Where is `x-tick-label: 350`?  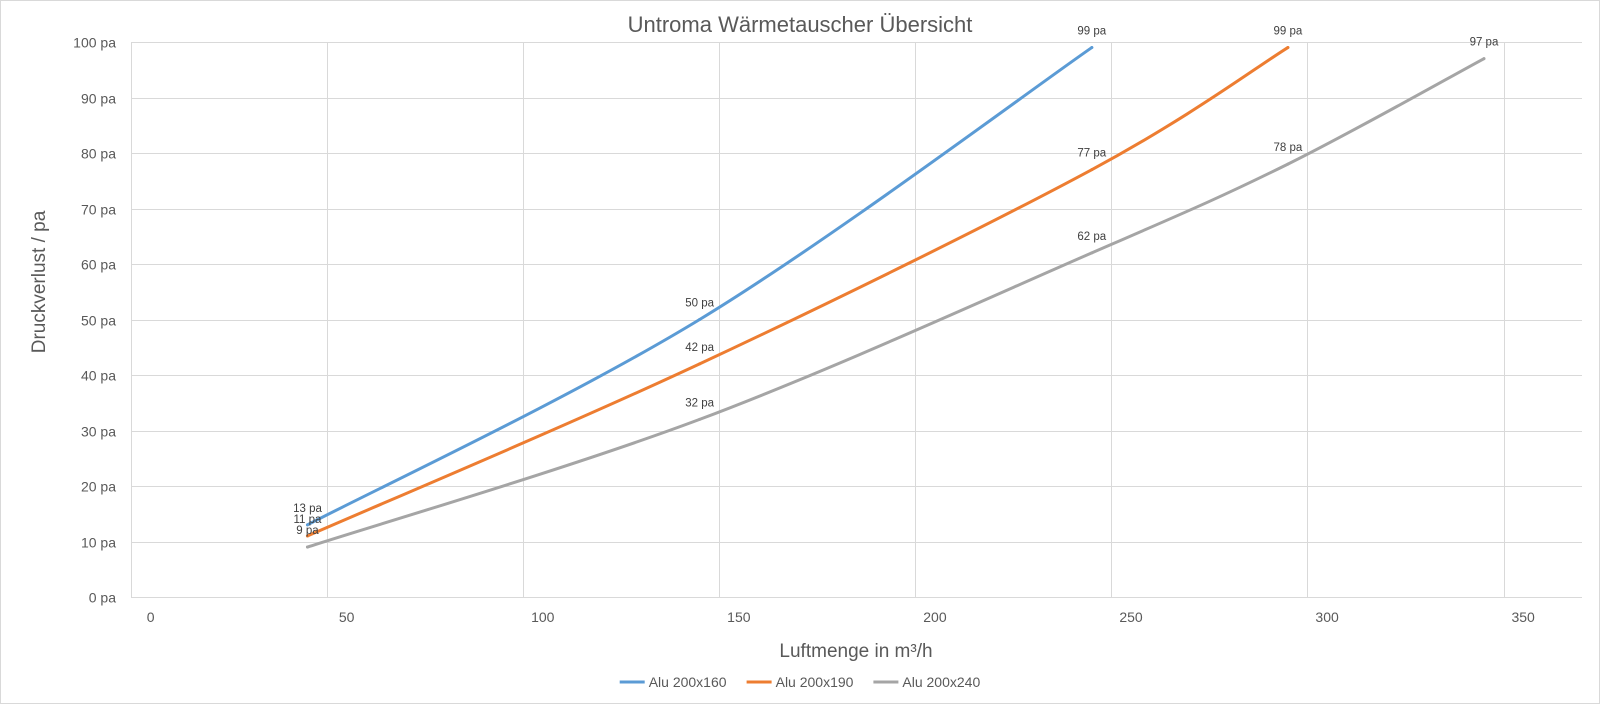 x-tick-label: 350 is located at coordinates (1523, 617).